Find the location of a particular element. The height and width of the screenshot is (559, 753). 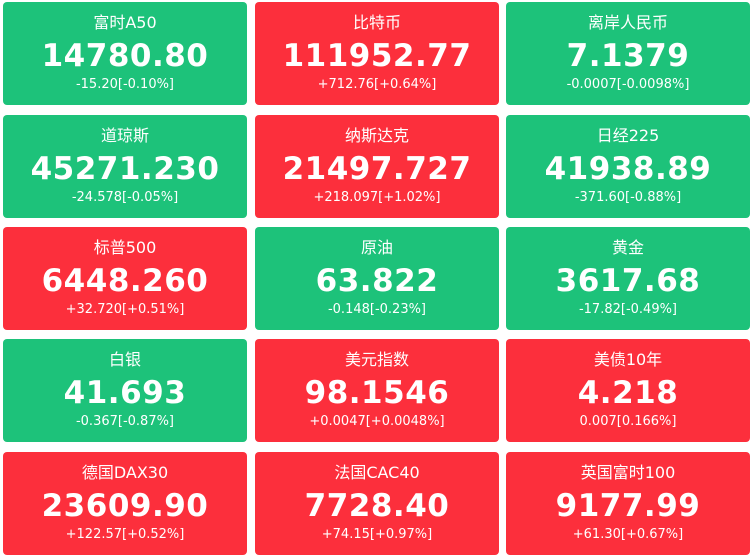

quote-name: 比特币 is located at coordinates (376, 22).